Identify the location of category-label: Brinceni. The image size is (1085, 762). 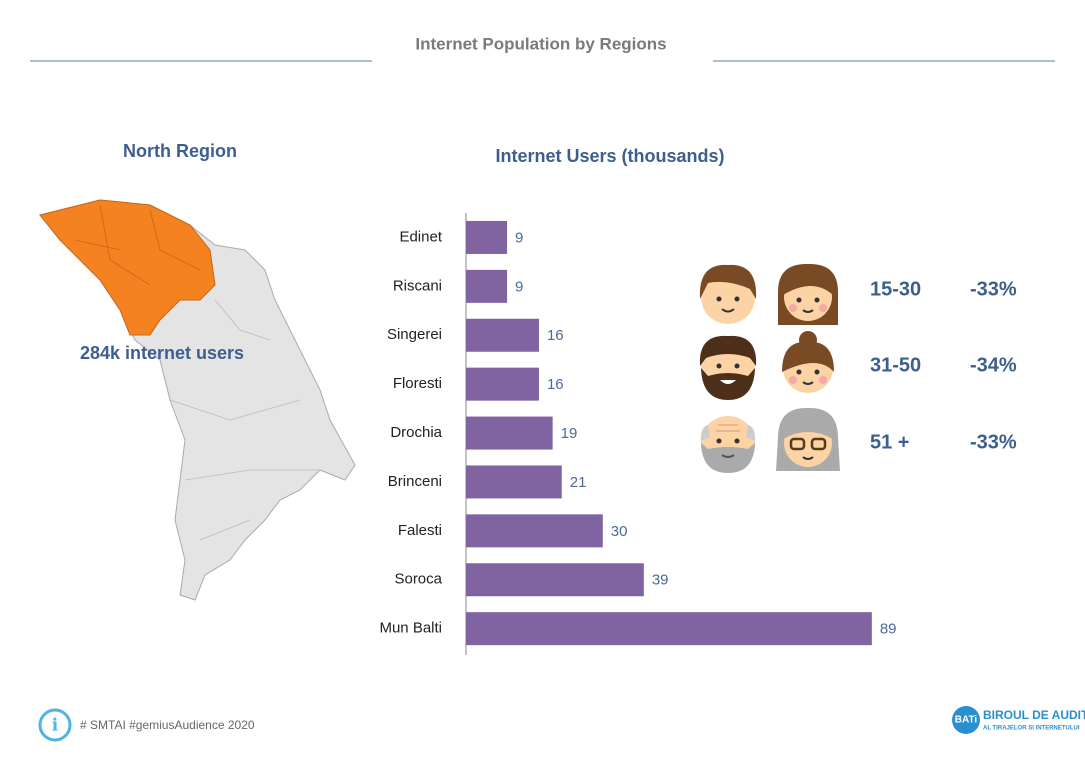
(415, 481).